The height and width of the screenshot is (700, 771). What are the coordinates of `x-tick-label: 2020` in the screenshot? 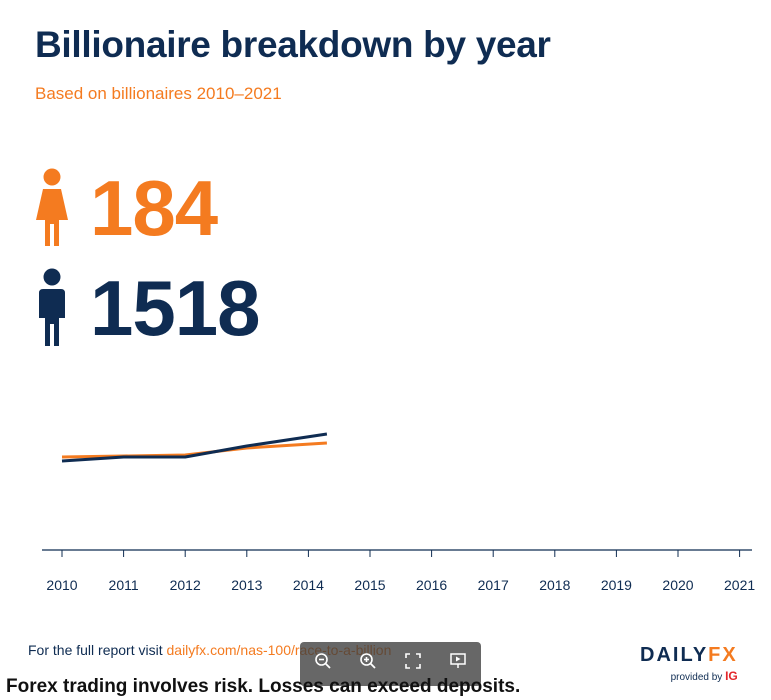 It's located at (677, 585).